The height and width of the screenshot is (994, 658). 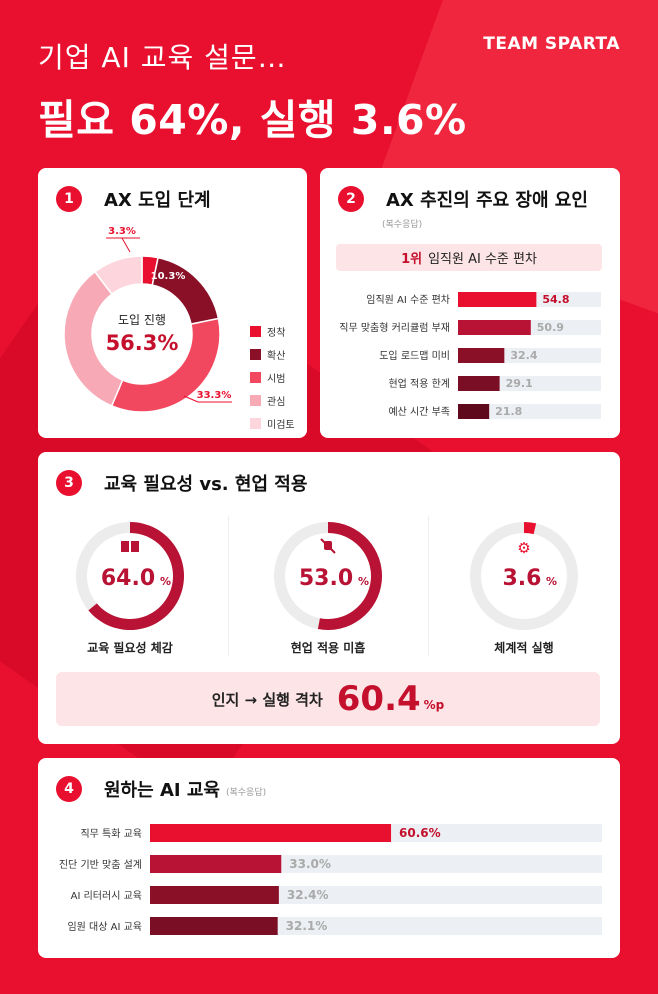 I want to click on card-header: 4 원하는 AI 교육 (복수응답), so click(x=161, y=789).